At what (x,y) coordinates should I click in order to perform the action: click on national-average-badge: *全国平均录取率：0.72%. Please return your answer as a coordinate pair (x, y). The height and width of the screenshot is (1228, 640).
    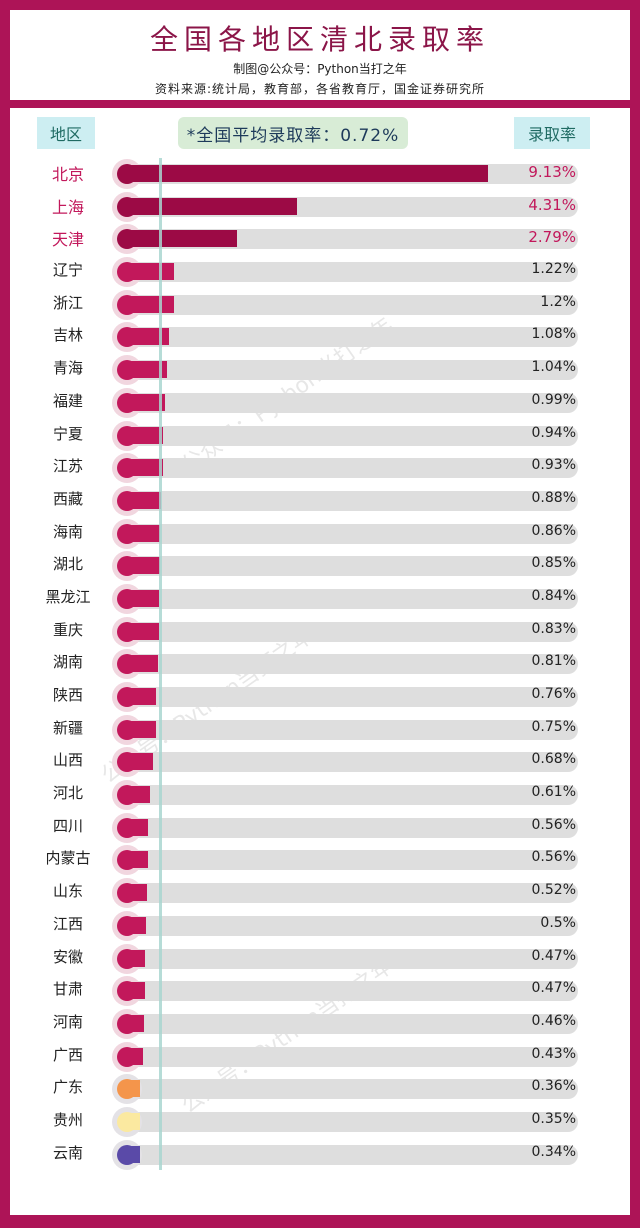
    Looking at the image, I should click on (293, 133).